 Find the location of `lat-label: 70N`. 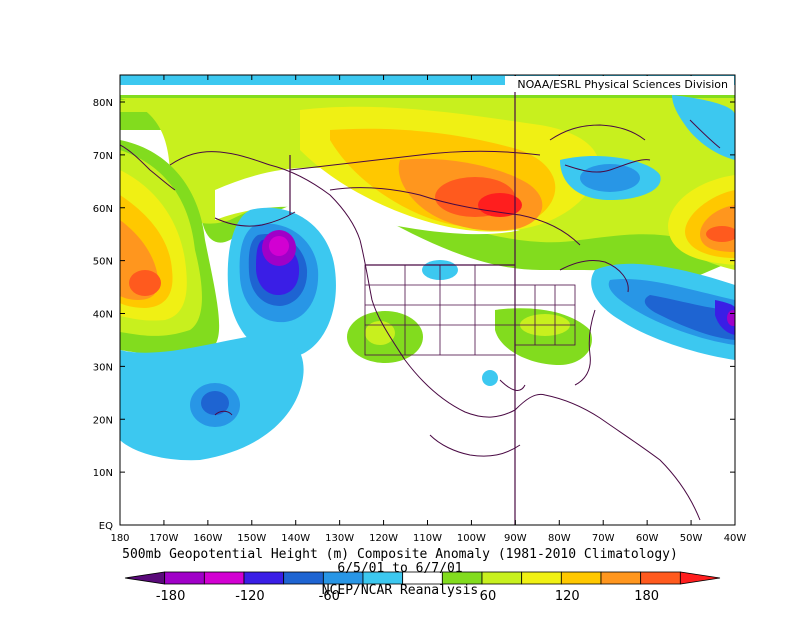

lat-label: 70N is located at coordinates (103, 156).